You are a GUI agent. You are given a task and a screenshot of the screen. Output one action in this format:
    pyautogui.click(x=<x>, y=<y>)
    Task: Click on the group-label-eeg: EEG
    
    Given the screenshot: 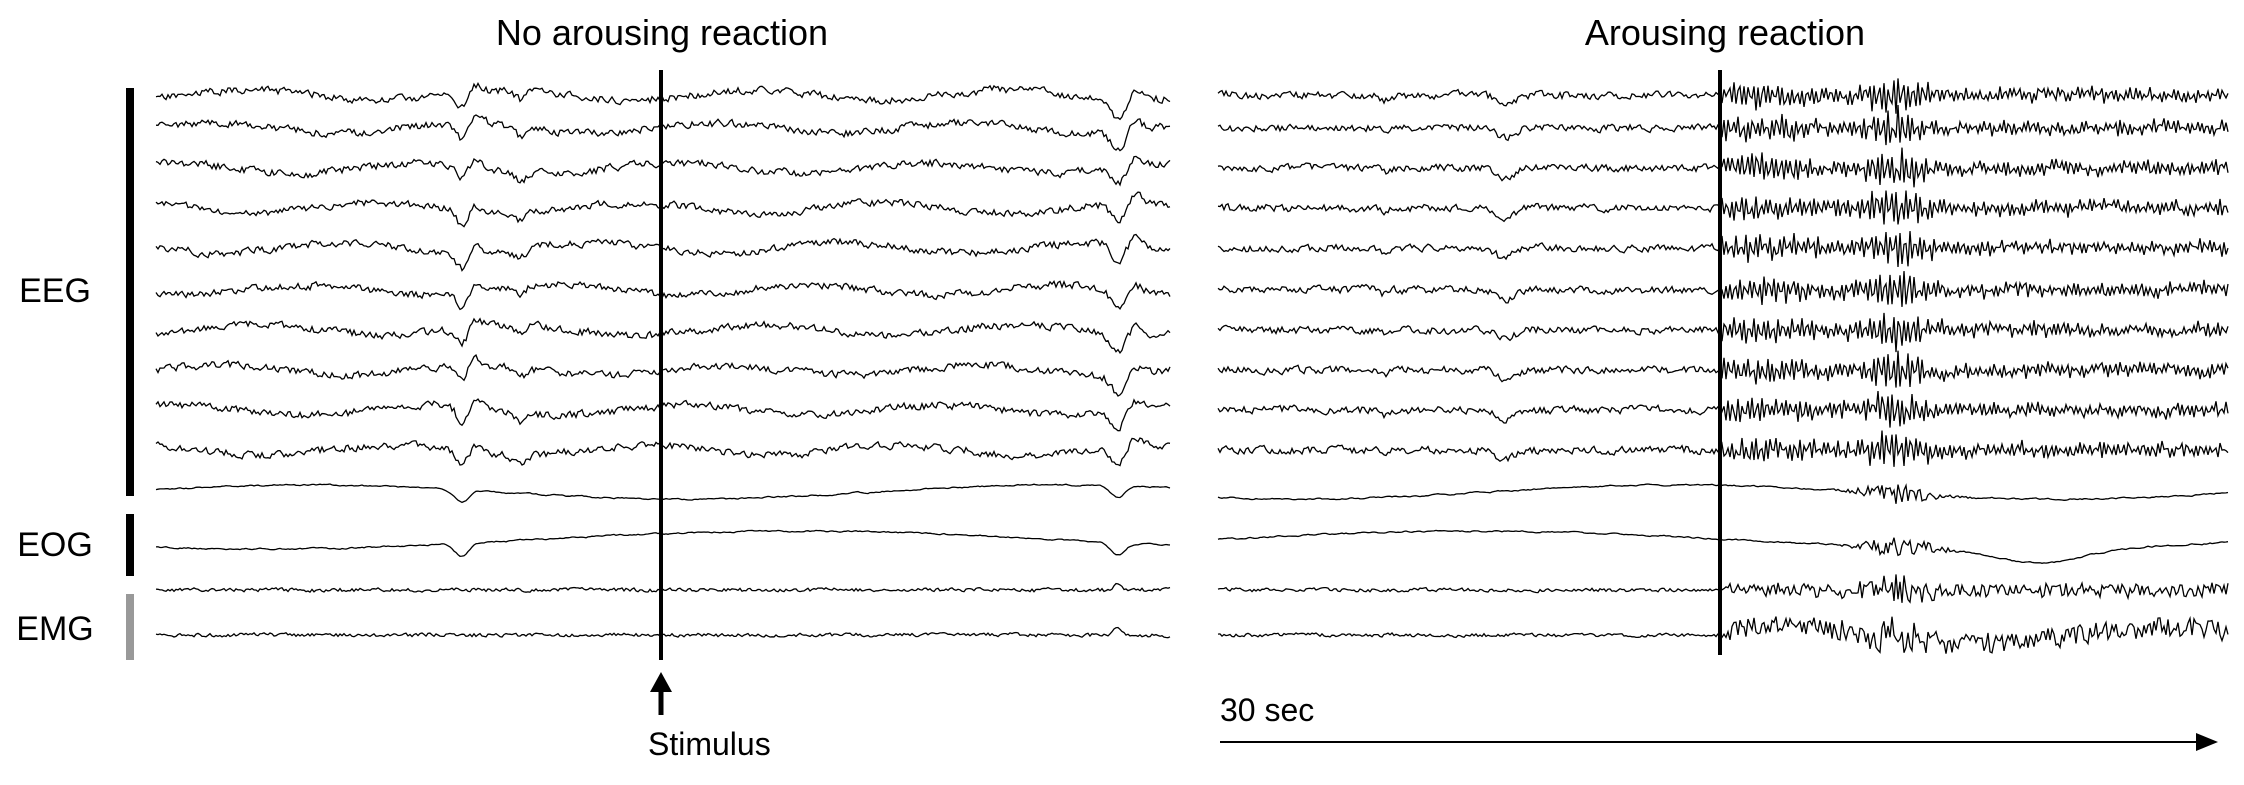 What is the action you would take?
    pyautogui.click(x=55, y=291)
    